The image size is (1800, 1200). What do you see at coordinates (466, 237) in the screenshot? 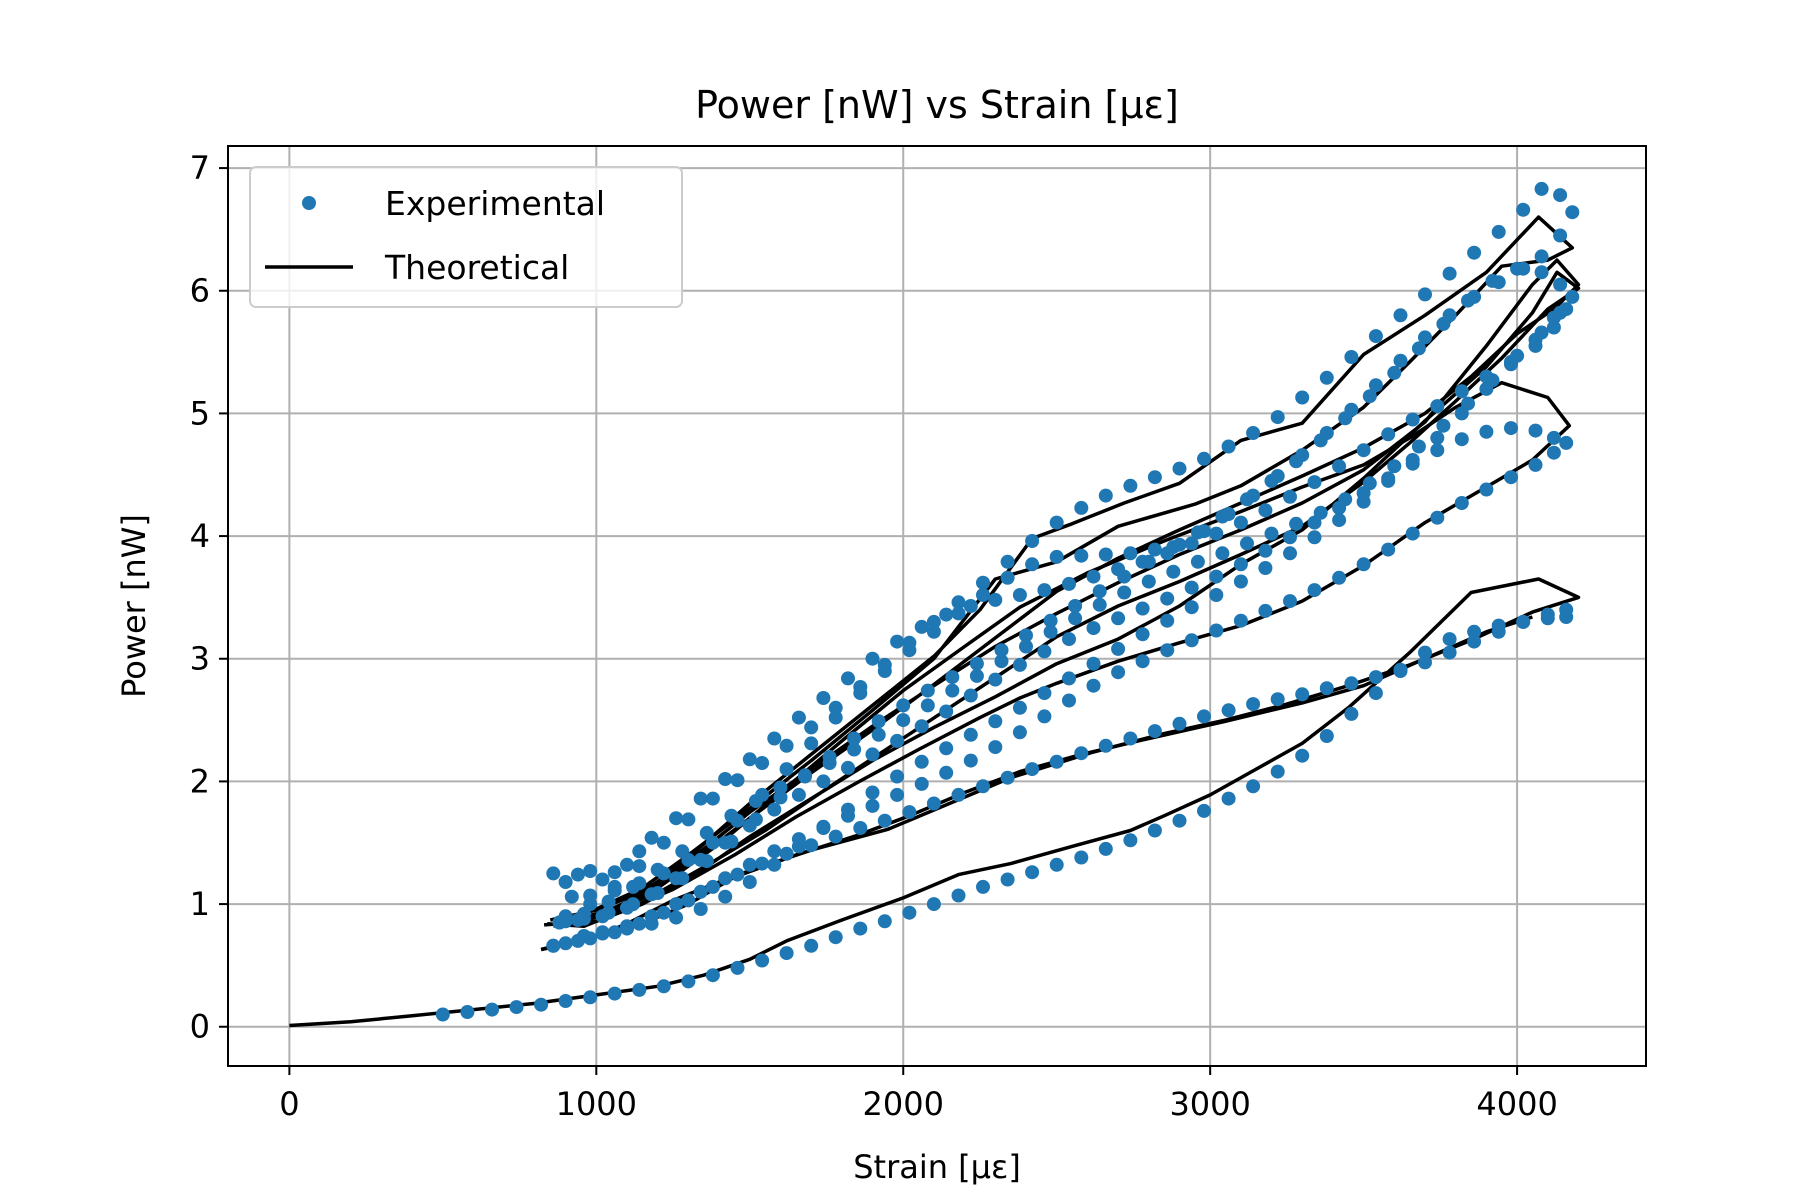
I see `legend: Experimental Theoretical` at bounding box center [466, 237].